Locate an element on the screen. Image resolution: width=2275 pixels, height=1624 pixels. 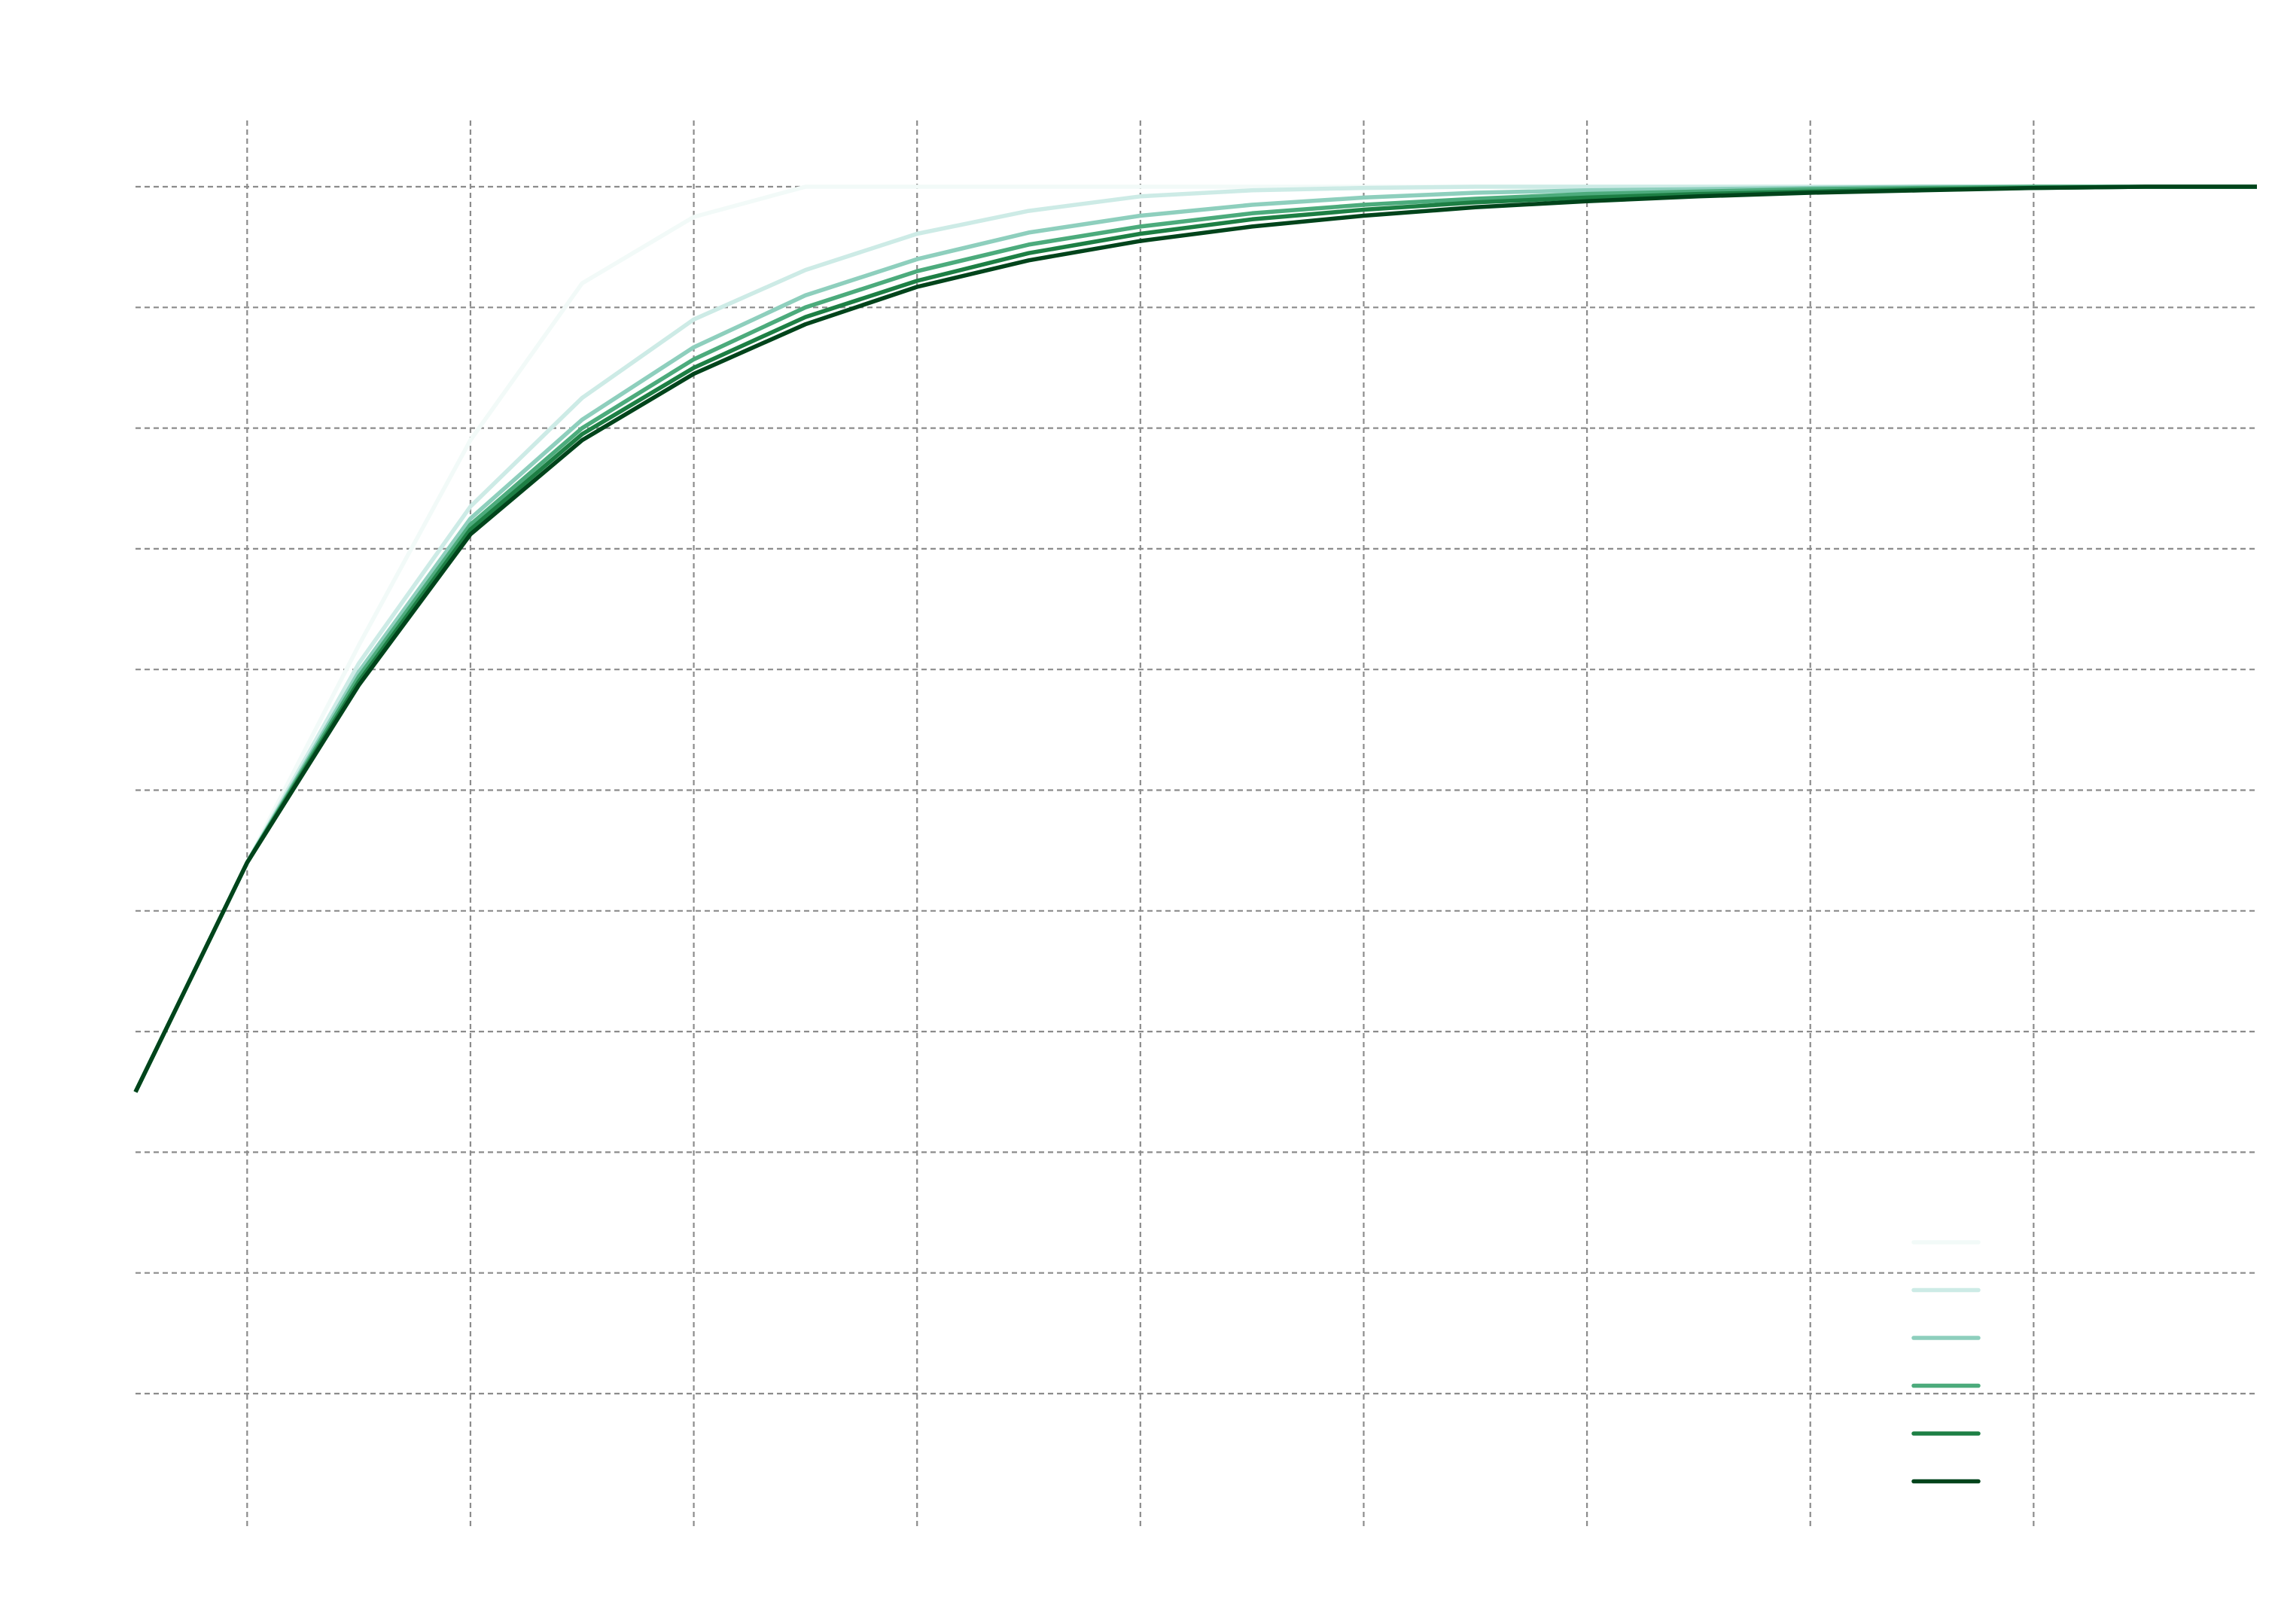
legend is located at coordinates (1946, 1362).